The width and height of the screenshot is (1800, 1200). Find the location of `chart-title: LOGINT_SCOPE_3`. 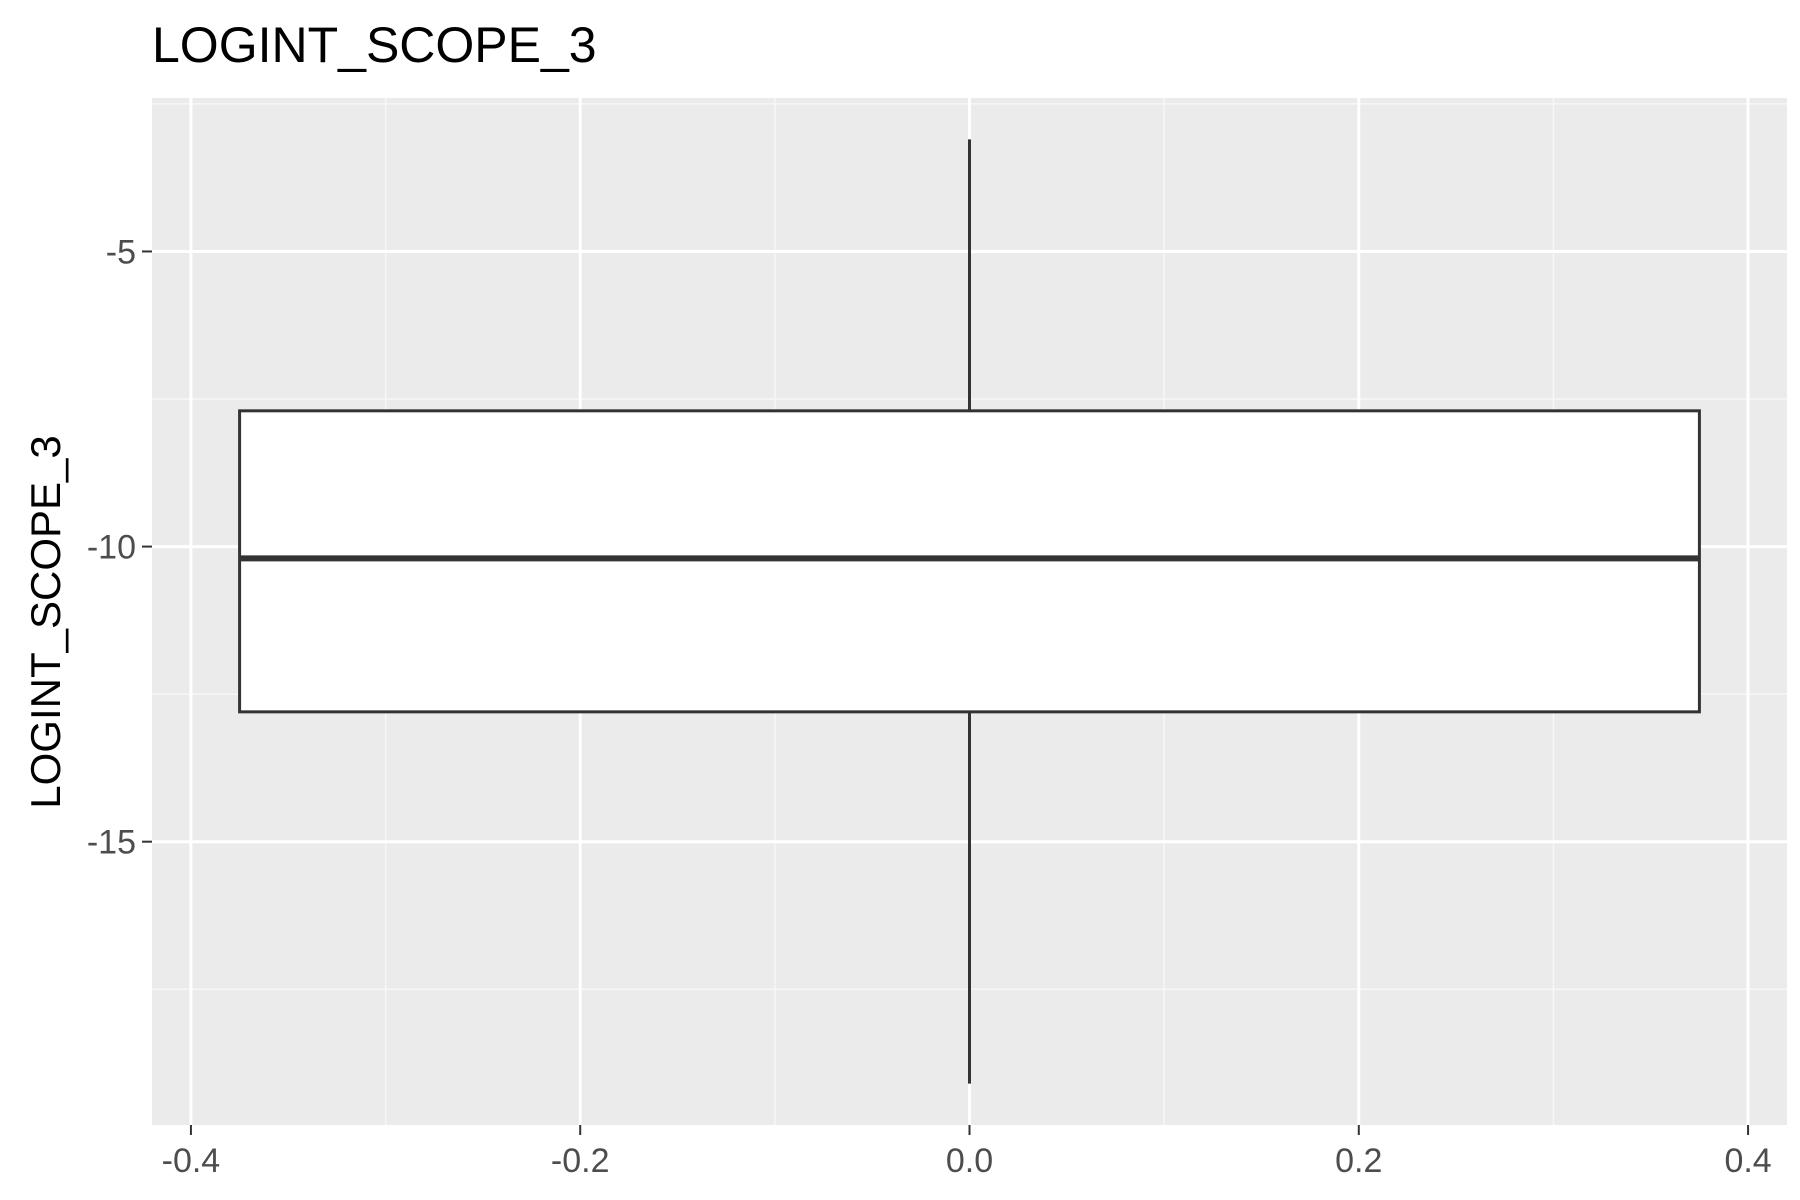

chart-title: LOGINT_SCOPE_3 is located at coordinates (374, 45).